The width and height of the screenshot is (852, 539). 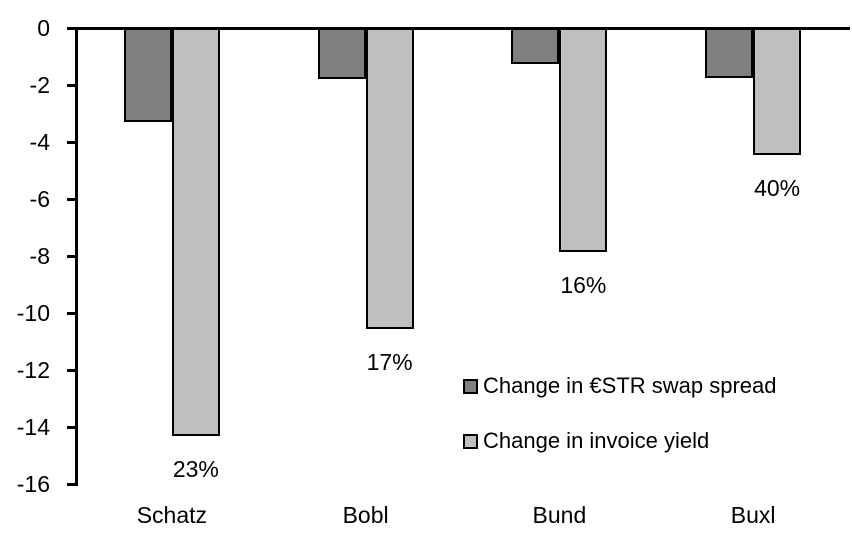 What do you see at coordinates (729, 53) in the screenshot?
I see `bar-swap-spread-buxl` at bounding box center [729, 53].